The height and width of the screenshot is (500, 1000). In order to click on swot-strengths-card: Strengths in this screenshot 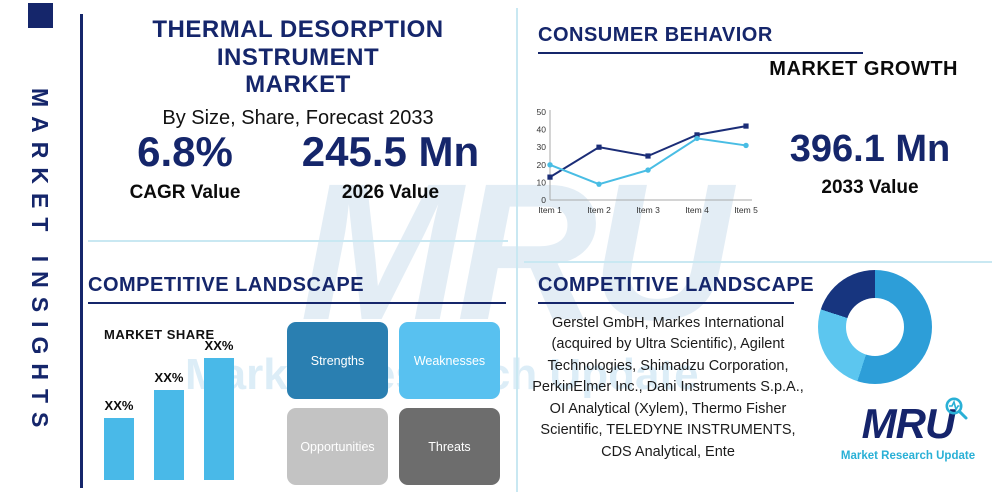, I will do `click(337, 360)`.